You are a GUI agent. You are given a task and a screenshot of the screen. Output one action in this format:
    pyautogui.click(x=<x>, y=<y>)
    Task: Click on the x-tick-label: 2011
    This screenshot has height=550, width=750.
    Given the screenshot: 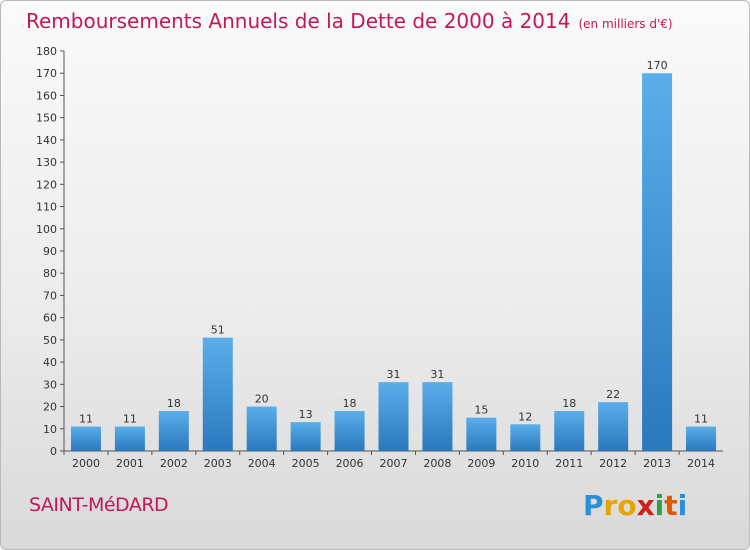 What is the action you would take?
    pyautogui.click(x=569, y=463)
    